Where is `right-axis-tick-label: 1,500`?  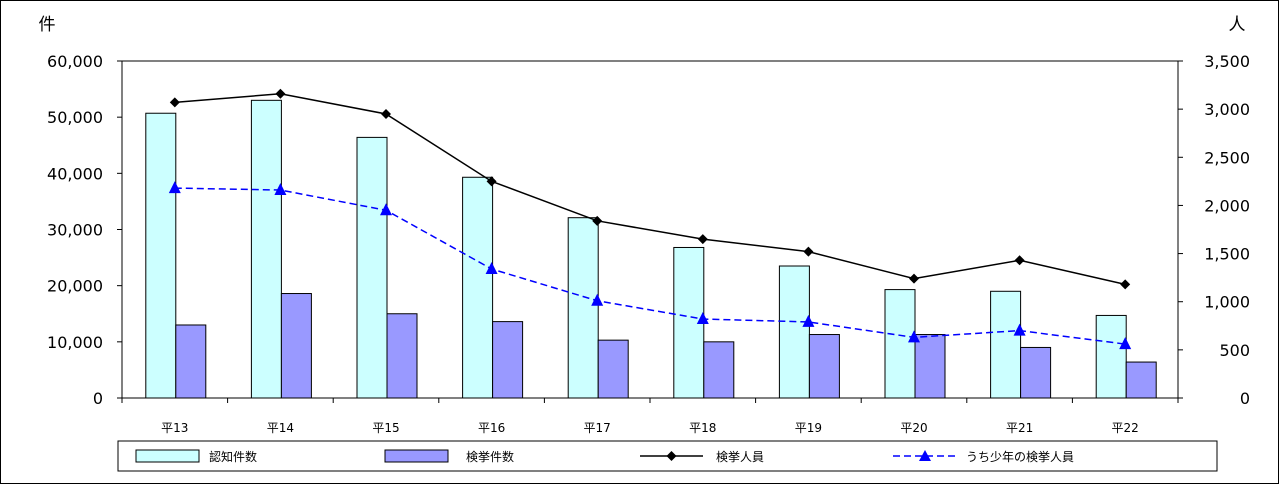
right-axis-tick-label: 1,500 is located at coordinates (1227, 254).